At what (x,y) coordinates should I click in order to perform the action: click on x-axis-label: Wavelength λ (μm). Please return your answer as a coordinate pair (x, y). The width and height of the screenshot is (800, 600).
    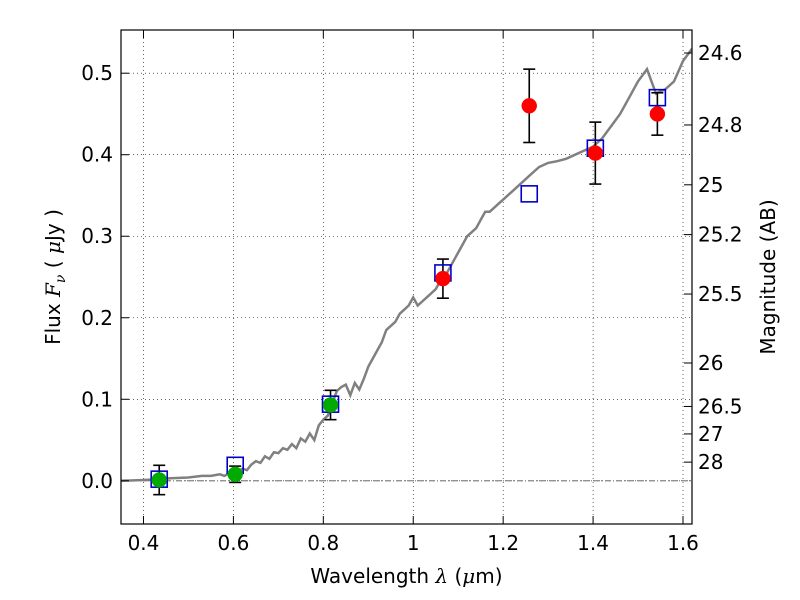
    Looking at the image, I should click on (406, 576).